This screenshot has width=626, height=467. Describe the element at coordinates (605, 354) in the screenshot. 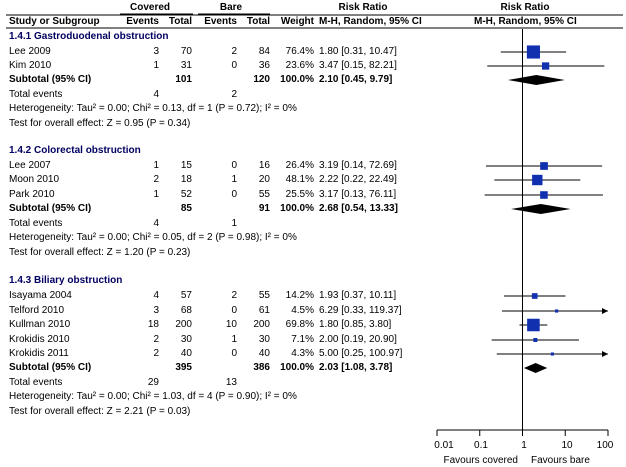

I see `ci-arrow` at that location.